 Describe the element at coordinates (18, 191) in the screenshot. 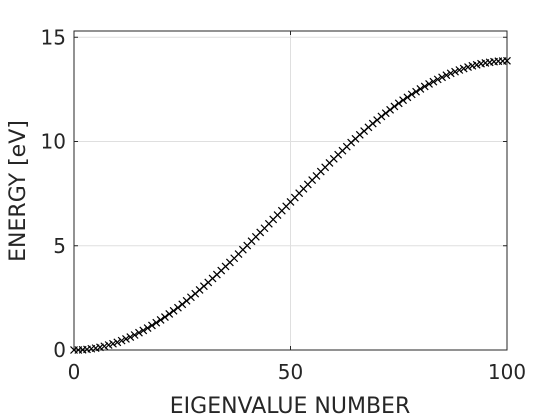

I see `y-axis-label: ENERGY [eV]` at that location.